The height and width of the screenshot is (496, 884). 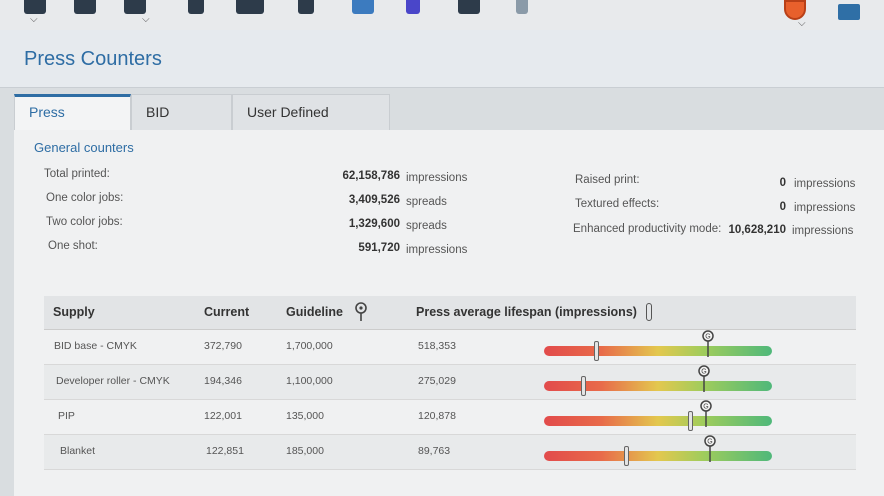 What do you see at coordinates (374, 200) in the screenshot?
I see `counter-value: 3,409,526` at bounding box center [374, 200].